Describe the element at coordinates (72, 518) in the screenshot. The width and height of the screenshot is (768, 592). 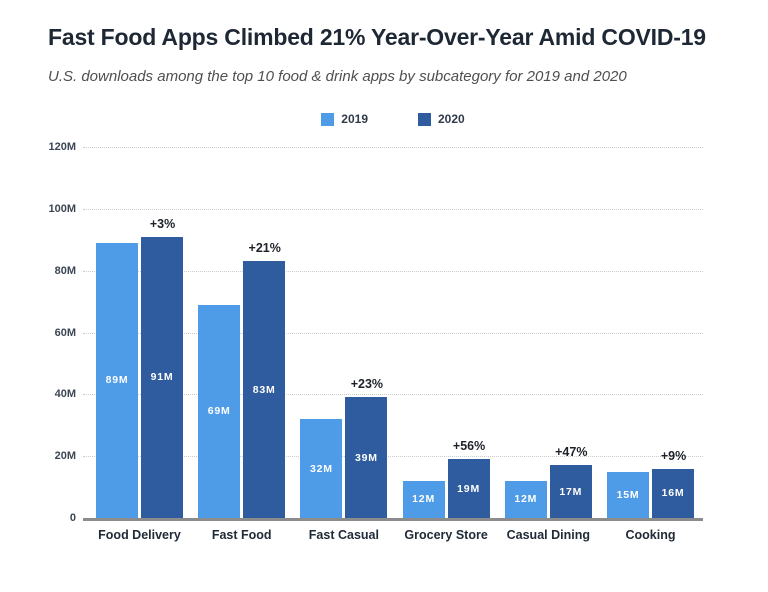
I see `y-axis-tick-label: 0` at that location.